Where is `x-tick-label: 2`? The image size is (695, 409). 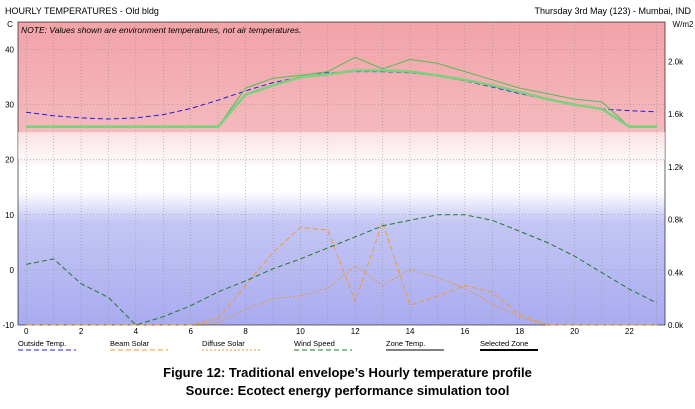 x-tick-label: 2 is located at coordinates (81, 331).